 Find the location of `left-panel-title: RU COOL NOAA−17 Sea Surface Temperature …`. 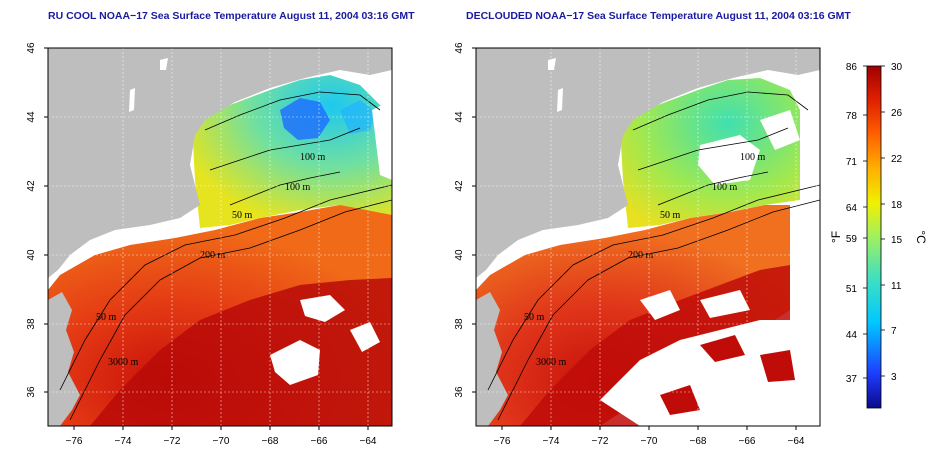

left-panel-title: RU COOL NOAA−17 Sea Surface Temperature … is located at coordinates (231, 16).